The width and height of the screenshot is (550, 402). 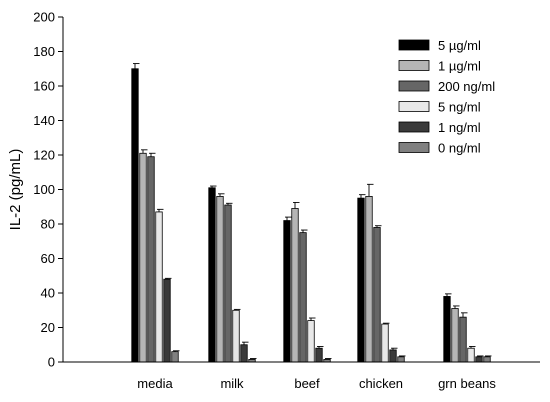 I want to click on legend-label: 200 ng/ml, so click(x=466, y=86).